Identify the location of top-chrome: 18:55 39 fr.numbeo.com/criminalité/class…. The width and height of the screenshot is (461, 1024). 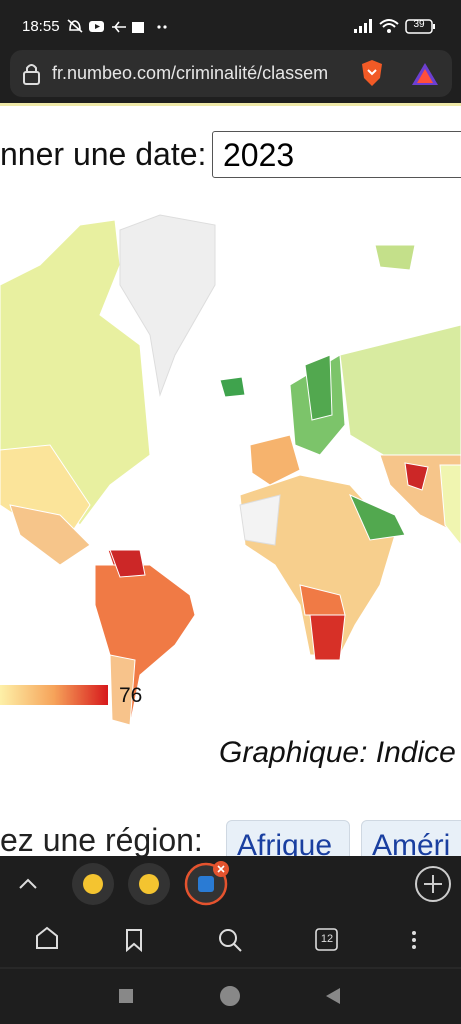
(230, 53).